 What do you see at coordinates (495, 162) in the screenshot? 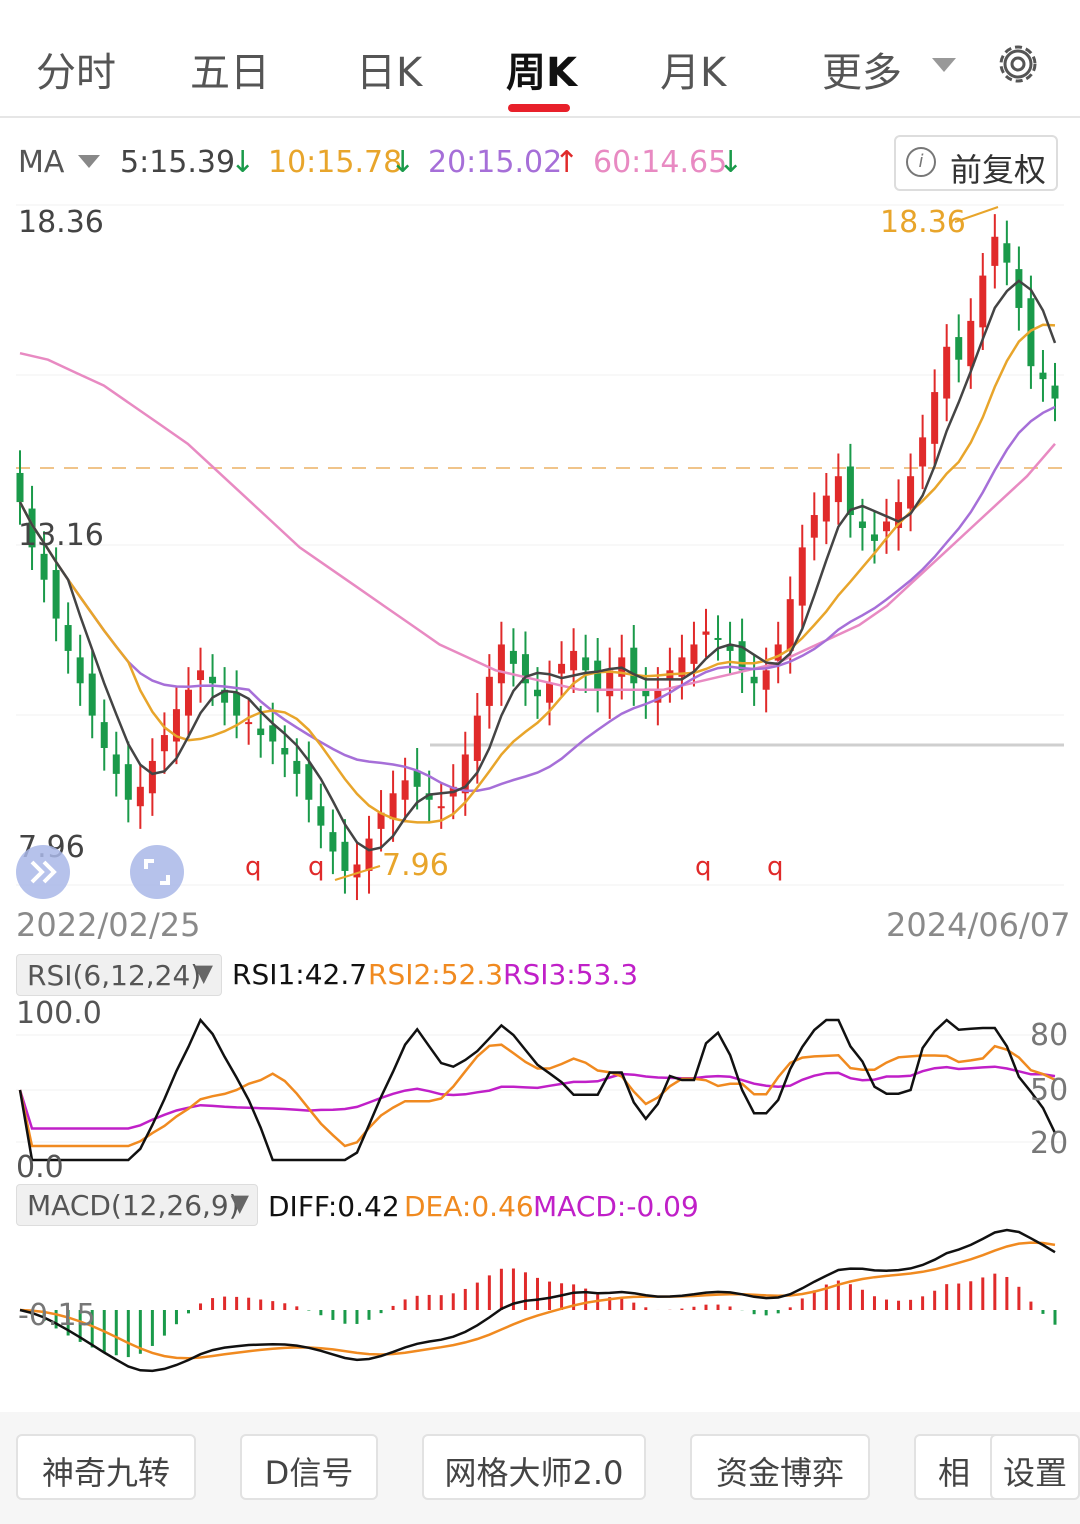
I see `ma20-value: 20:15.02` at bounding box center [495, 162].